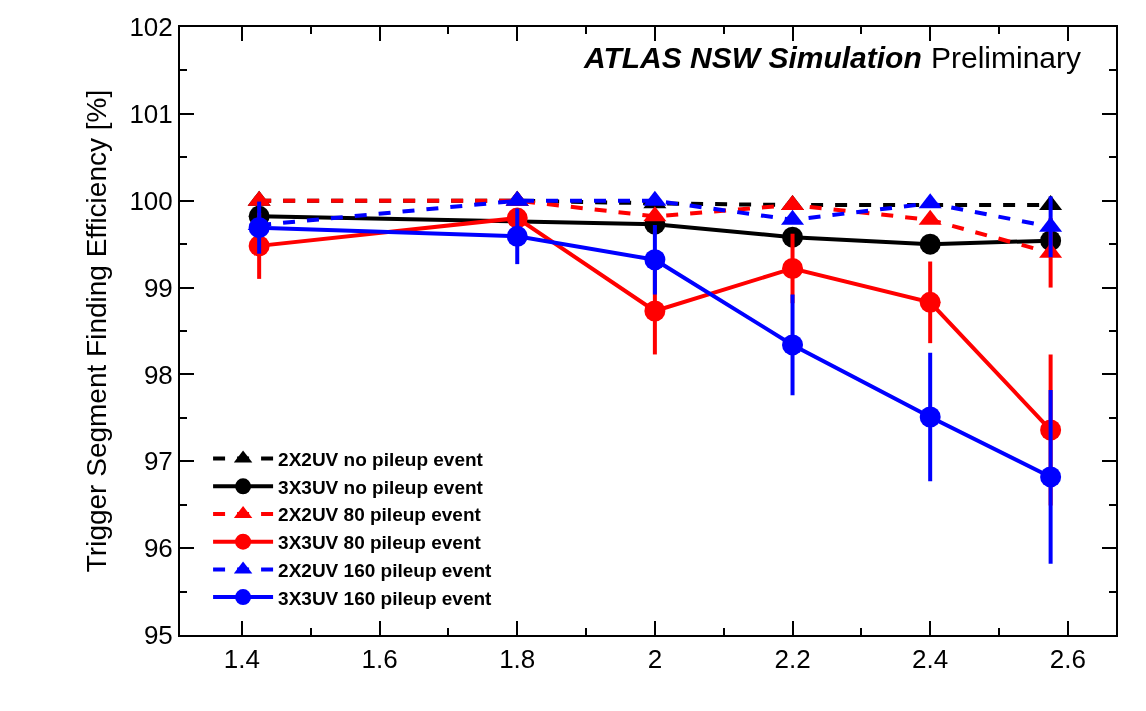  What do you see at coordinates (379, 659) in the screenshot?
I see `x-tick-label: 1.6` at bounding box center [379, 659].